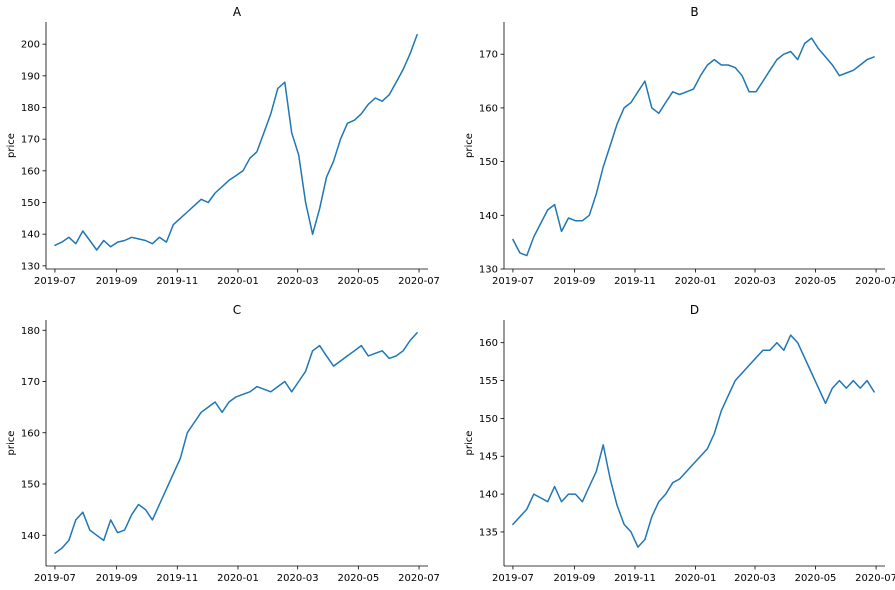 This screenshot has height=590, width=895. I want to click on panel-a-xtick-label: 2019-09, so click(117, 281).